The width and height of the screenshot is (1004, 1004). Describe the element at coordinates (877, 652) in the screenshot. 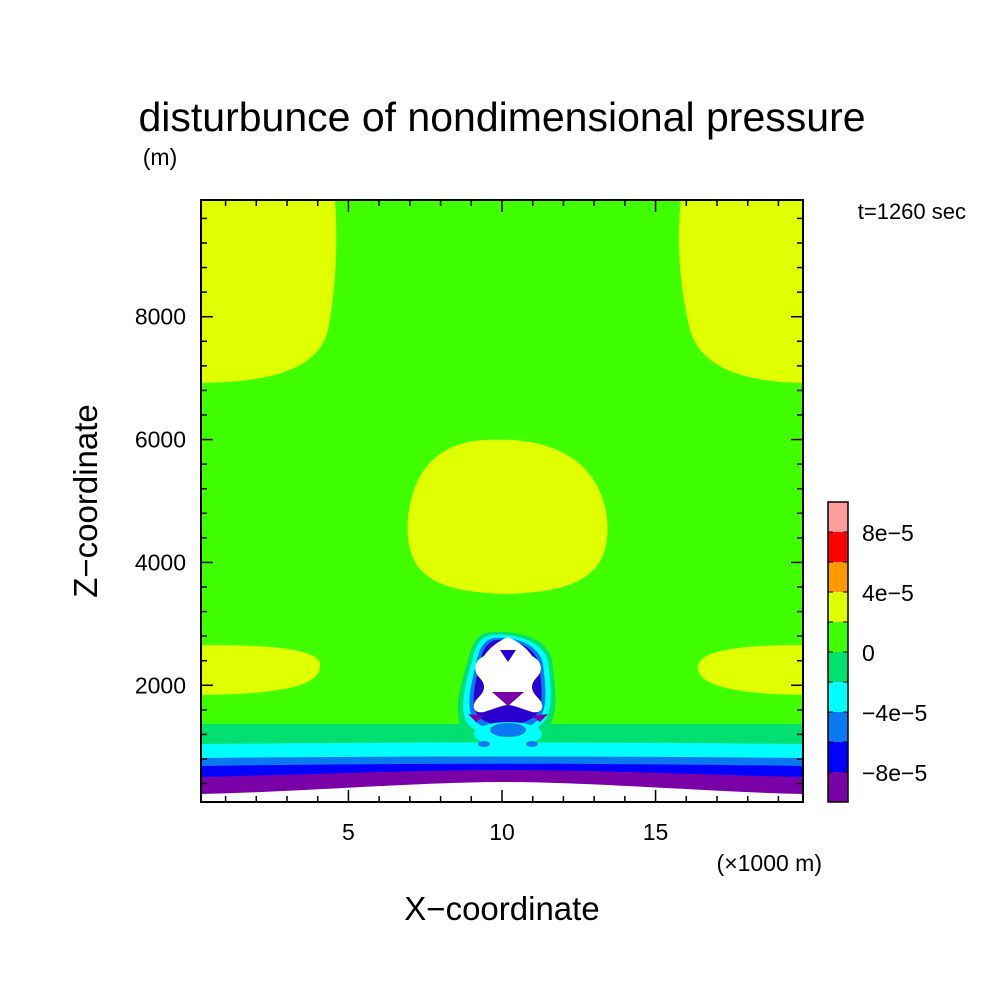

I see `colorbar: 8e−5 4e−5 0 −4e−5 −8e−5` at that location.